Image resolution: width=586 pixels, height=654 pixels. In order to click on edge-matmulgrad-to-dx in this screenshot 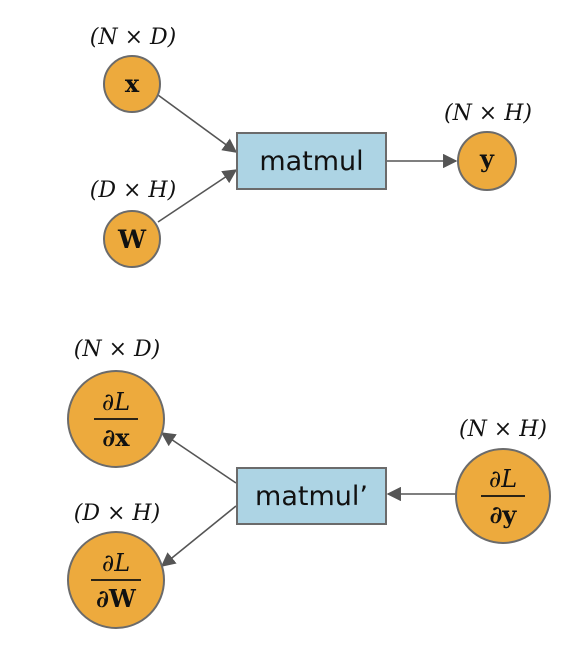, I will do `click(198, 458)`.